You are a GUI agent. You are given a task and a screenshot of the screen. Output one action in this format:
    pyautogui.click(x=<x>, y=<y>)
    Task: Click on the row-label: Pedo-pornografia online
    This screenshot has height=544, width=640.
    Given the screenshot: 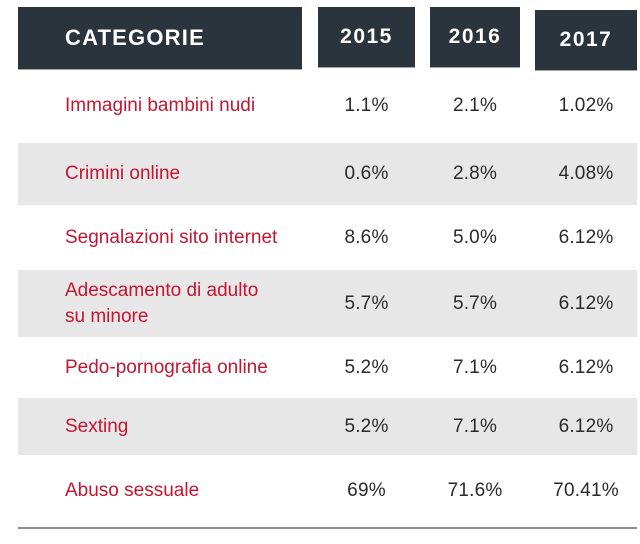 What is the action you would take?
    pyautogui.click(x=166, y=367)
    